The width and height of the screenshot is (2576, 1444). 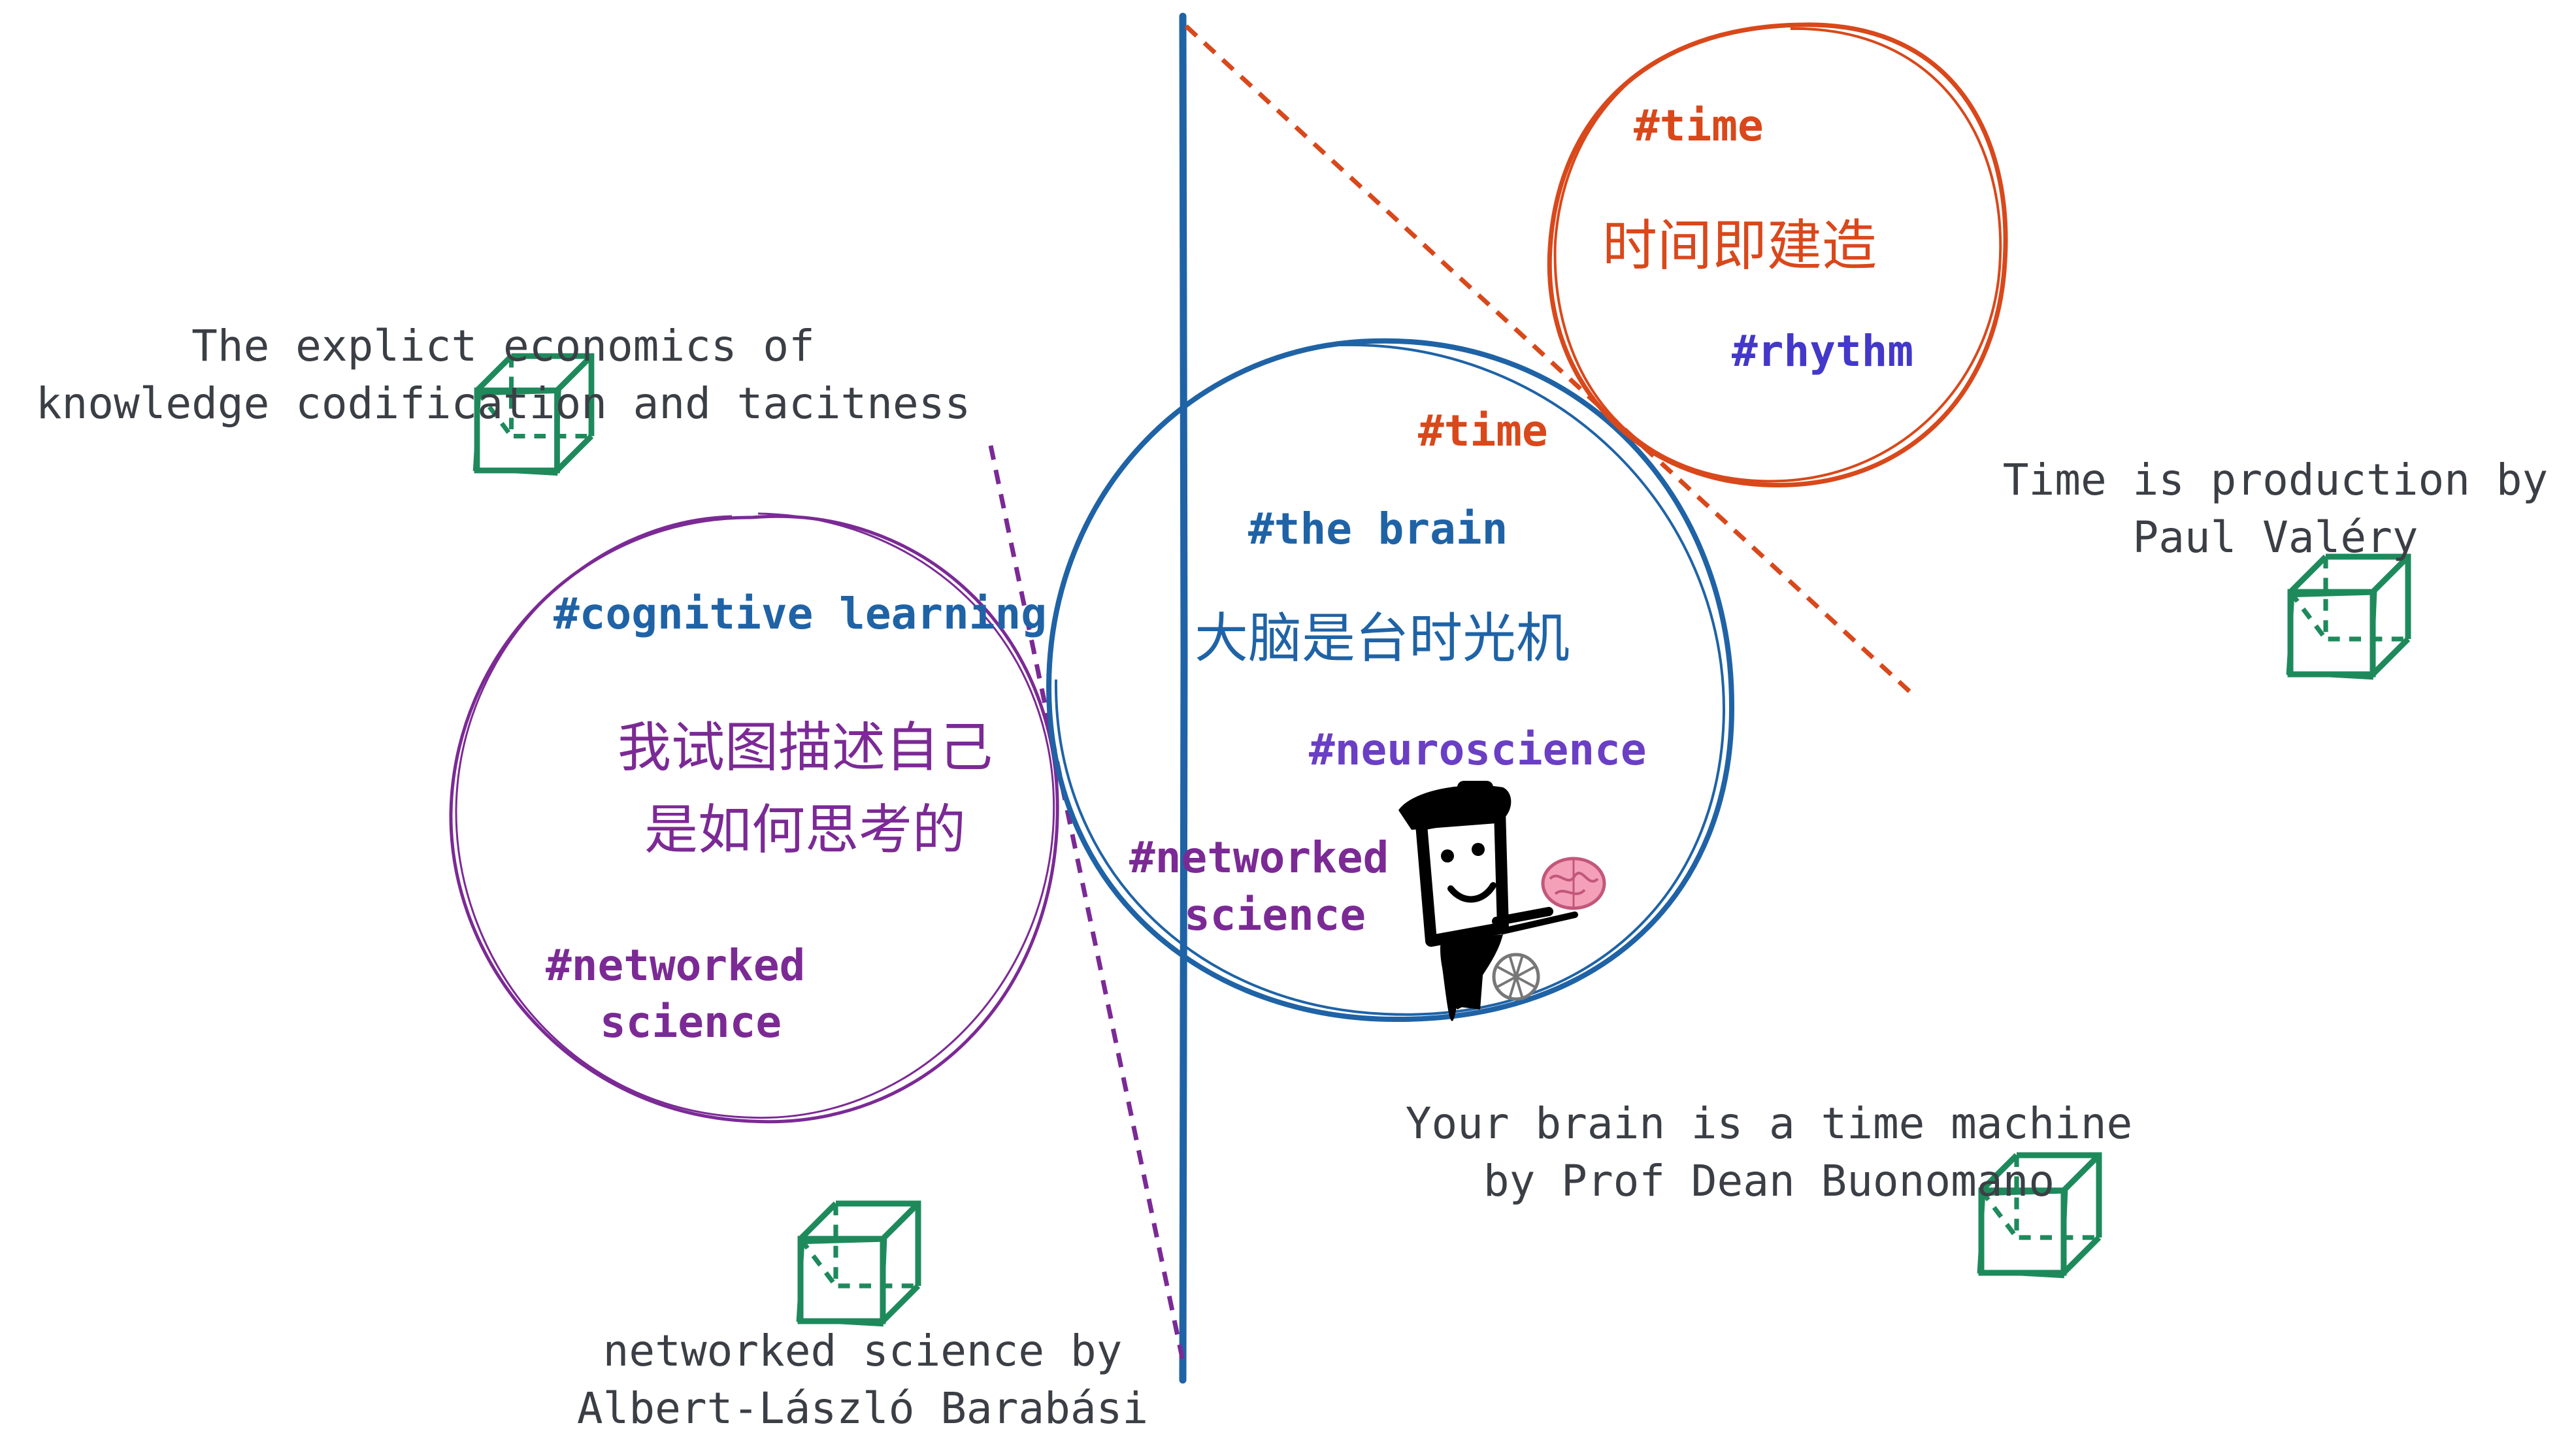 What do you see at coordinates (1769, 1123) in the screenshot?
I see `source-buonomano-line1: Your brain is a time machine` at bounding box center [1769, 1123].